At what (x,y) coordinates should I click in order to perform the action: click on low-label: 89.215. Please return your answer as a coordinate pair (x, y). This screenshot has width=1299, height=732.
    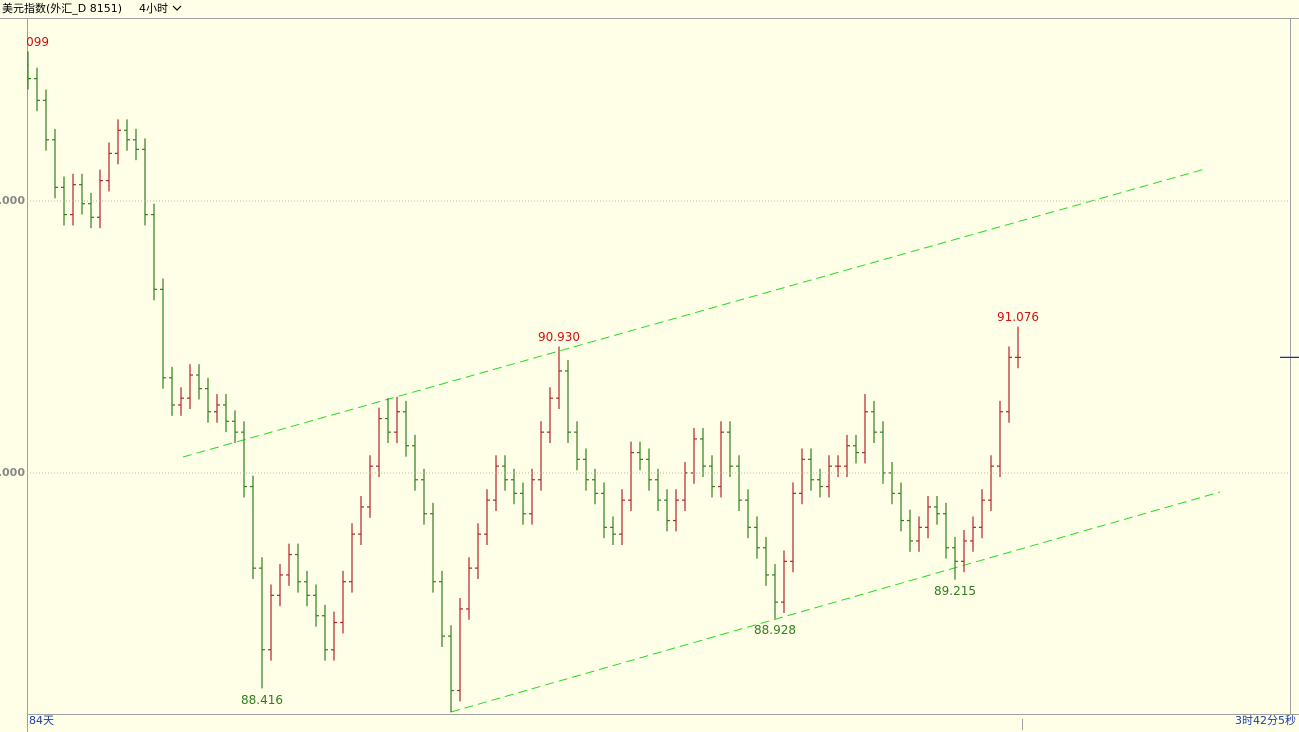
    Looking at the image, I should click on (955, 591).